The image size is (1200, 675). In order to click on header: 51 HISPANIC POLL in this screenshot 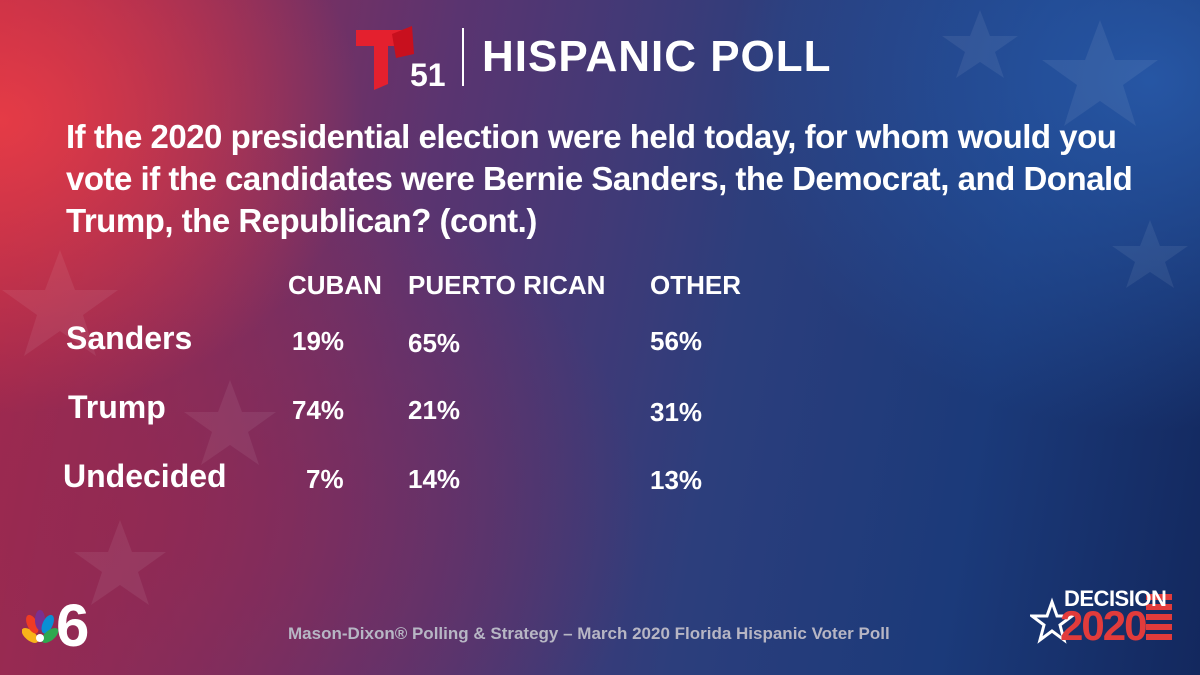, I will do `click(592, 58)`.